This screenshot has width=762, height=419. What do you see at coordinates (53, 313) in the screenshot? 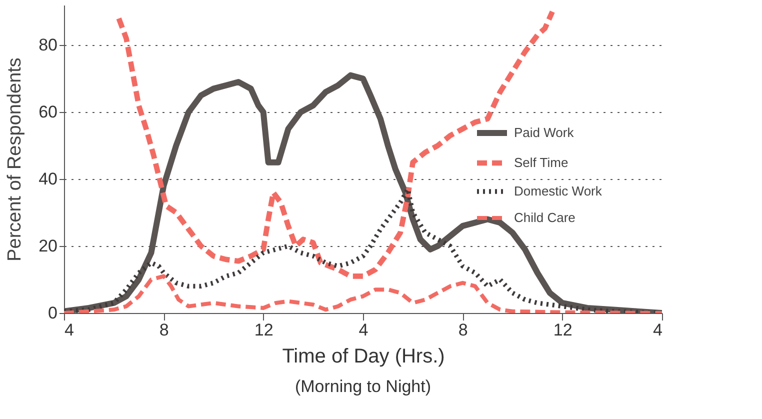
I see `y-tick-label: 0` at bounding box center [53, 313].